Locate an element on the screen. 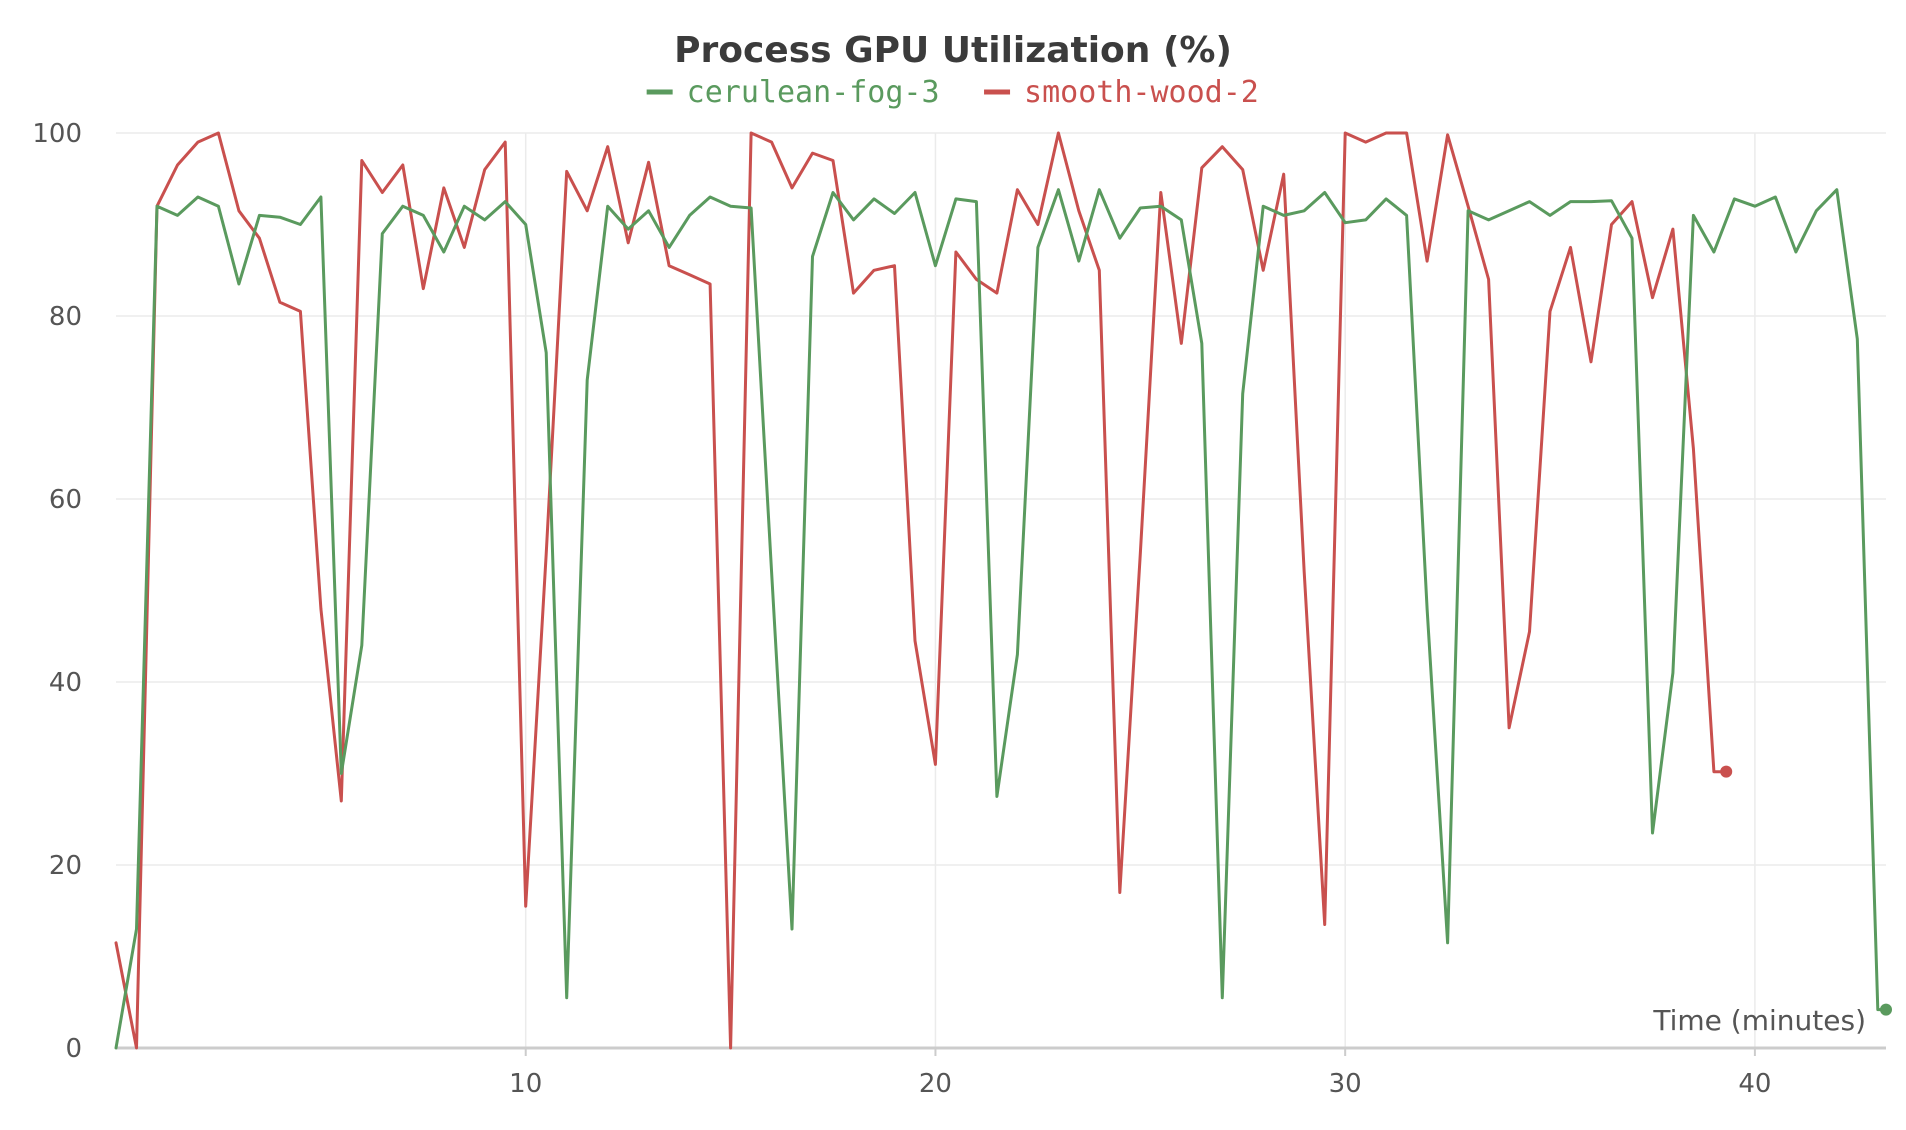  x-tick-label: 10 is located at coordinates (525, 1084).